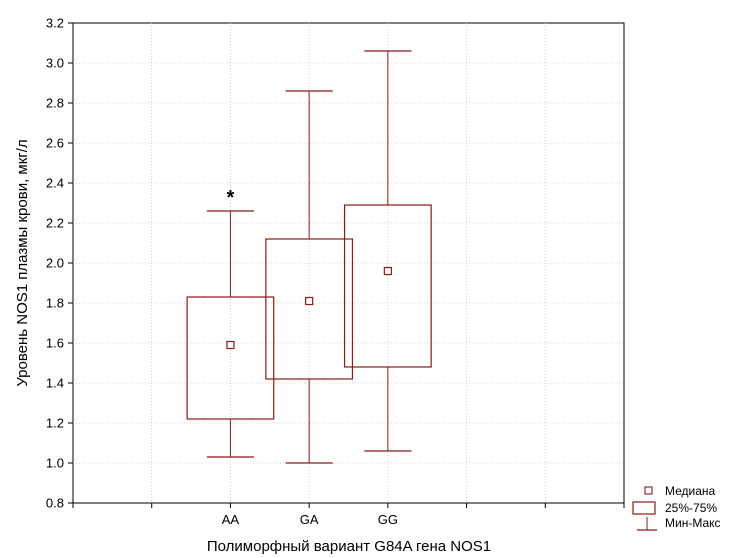 This screenshot has width=743, height=558. I want to click on y-tick-label: 0.8, so click(55, 503).